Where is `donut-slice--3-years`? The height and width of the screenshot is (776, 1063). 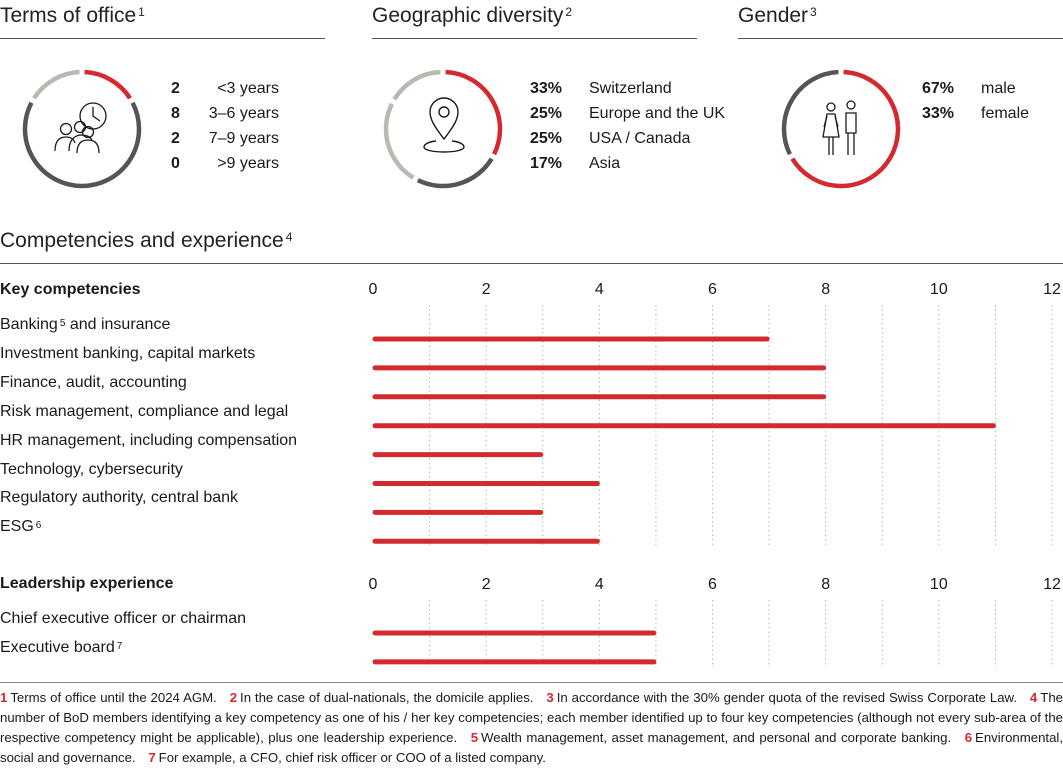
donut-slice--3-years is located at coordinates (108, 84).